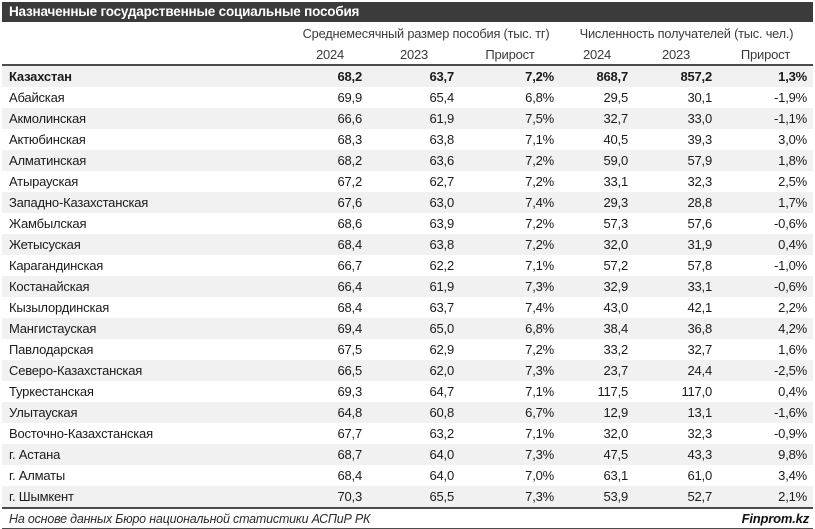 This screenshot has height=529, width=815. What do you see at coordinates (700, 160) in the screenshot?
I see `count-2023-cell: 57,9` at bounding box center [700, 160].